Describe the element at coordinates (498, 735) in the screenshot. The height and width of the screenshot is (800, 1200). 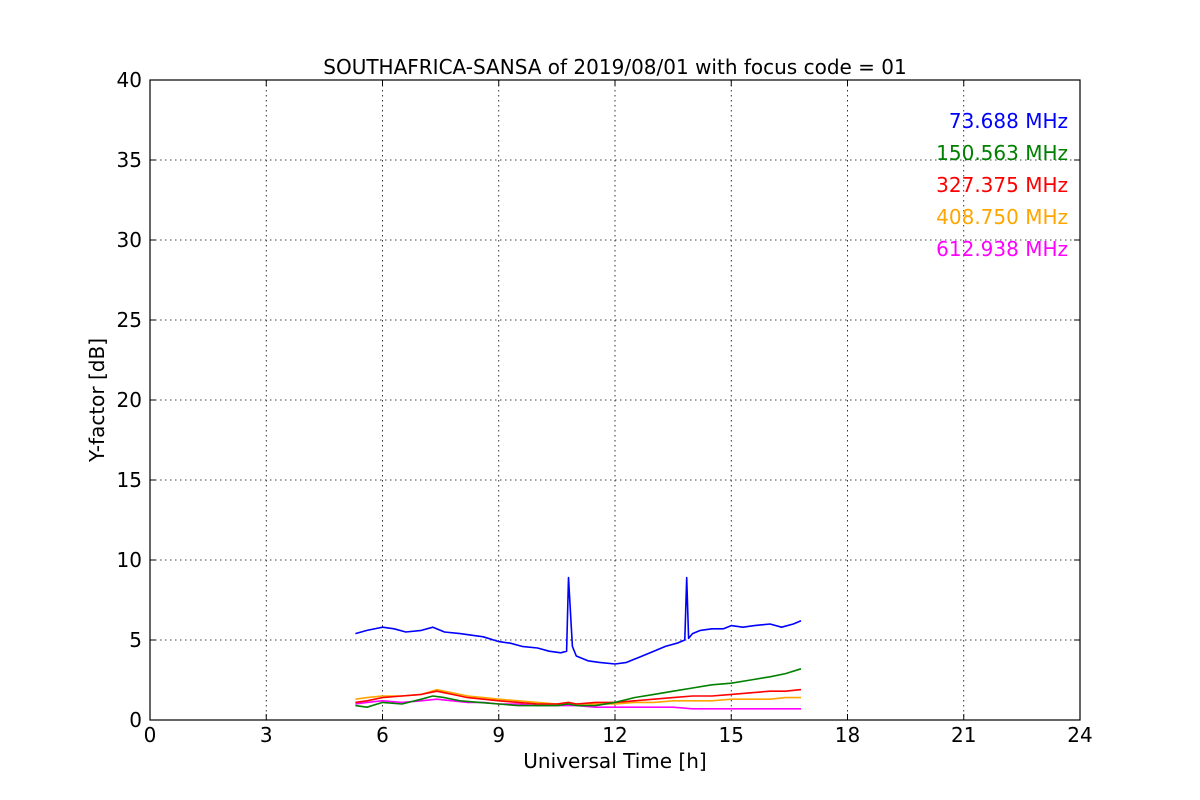
I see `x-tick-label: 9` at that location.